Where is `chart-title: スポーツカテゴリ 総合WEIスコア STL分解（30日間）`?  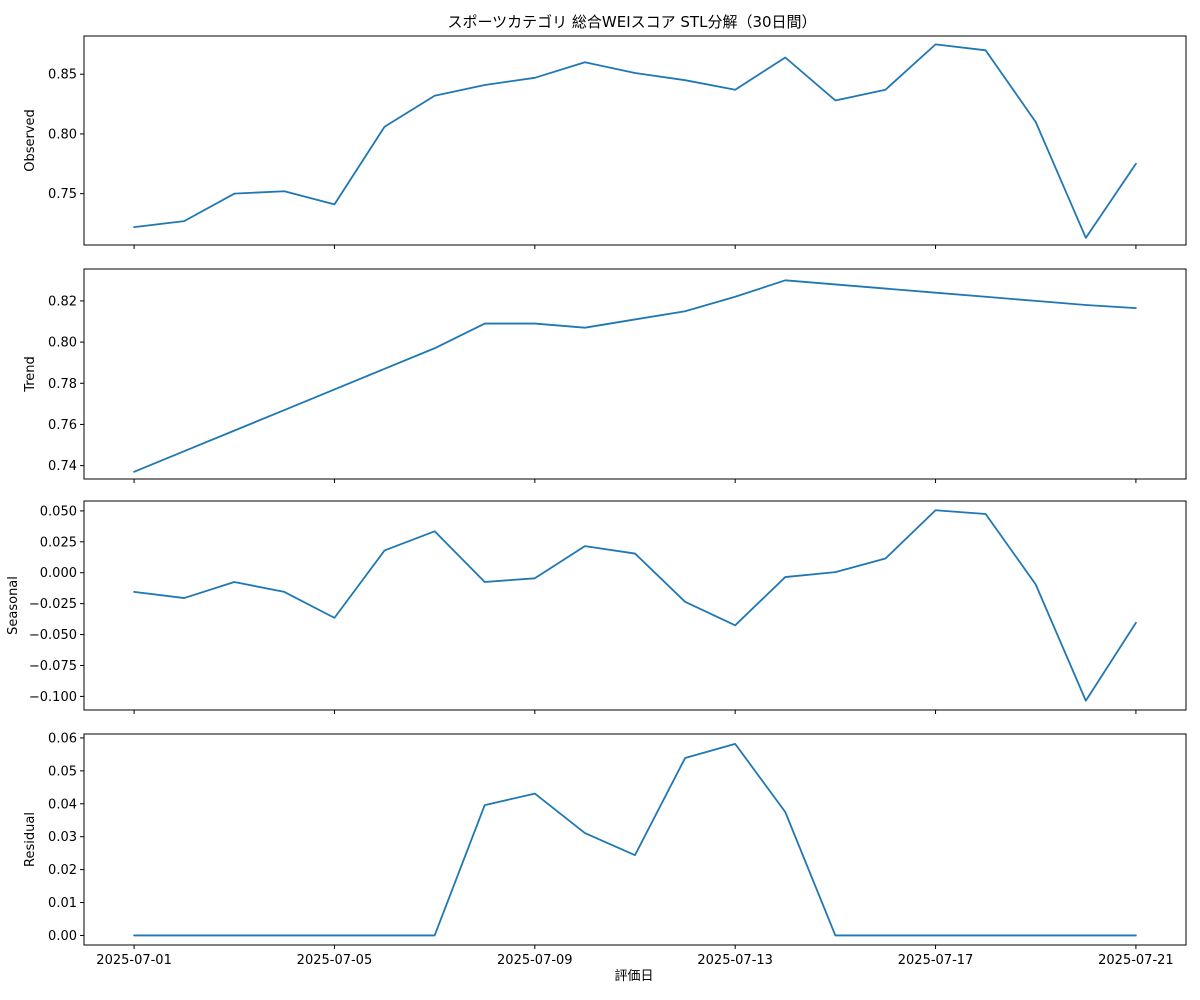 chart-title: スポーツカテゴリ 総合WEIスコア STL分解（30日間） is located at coordinates (631, 22).